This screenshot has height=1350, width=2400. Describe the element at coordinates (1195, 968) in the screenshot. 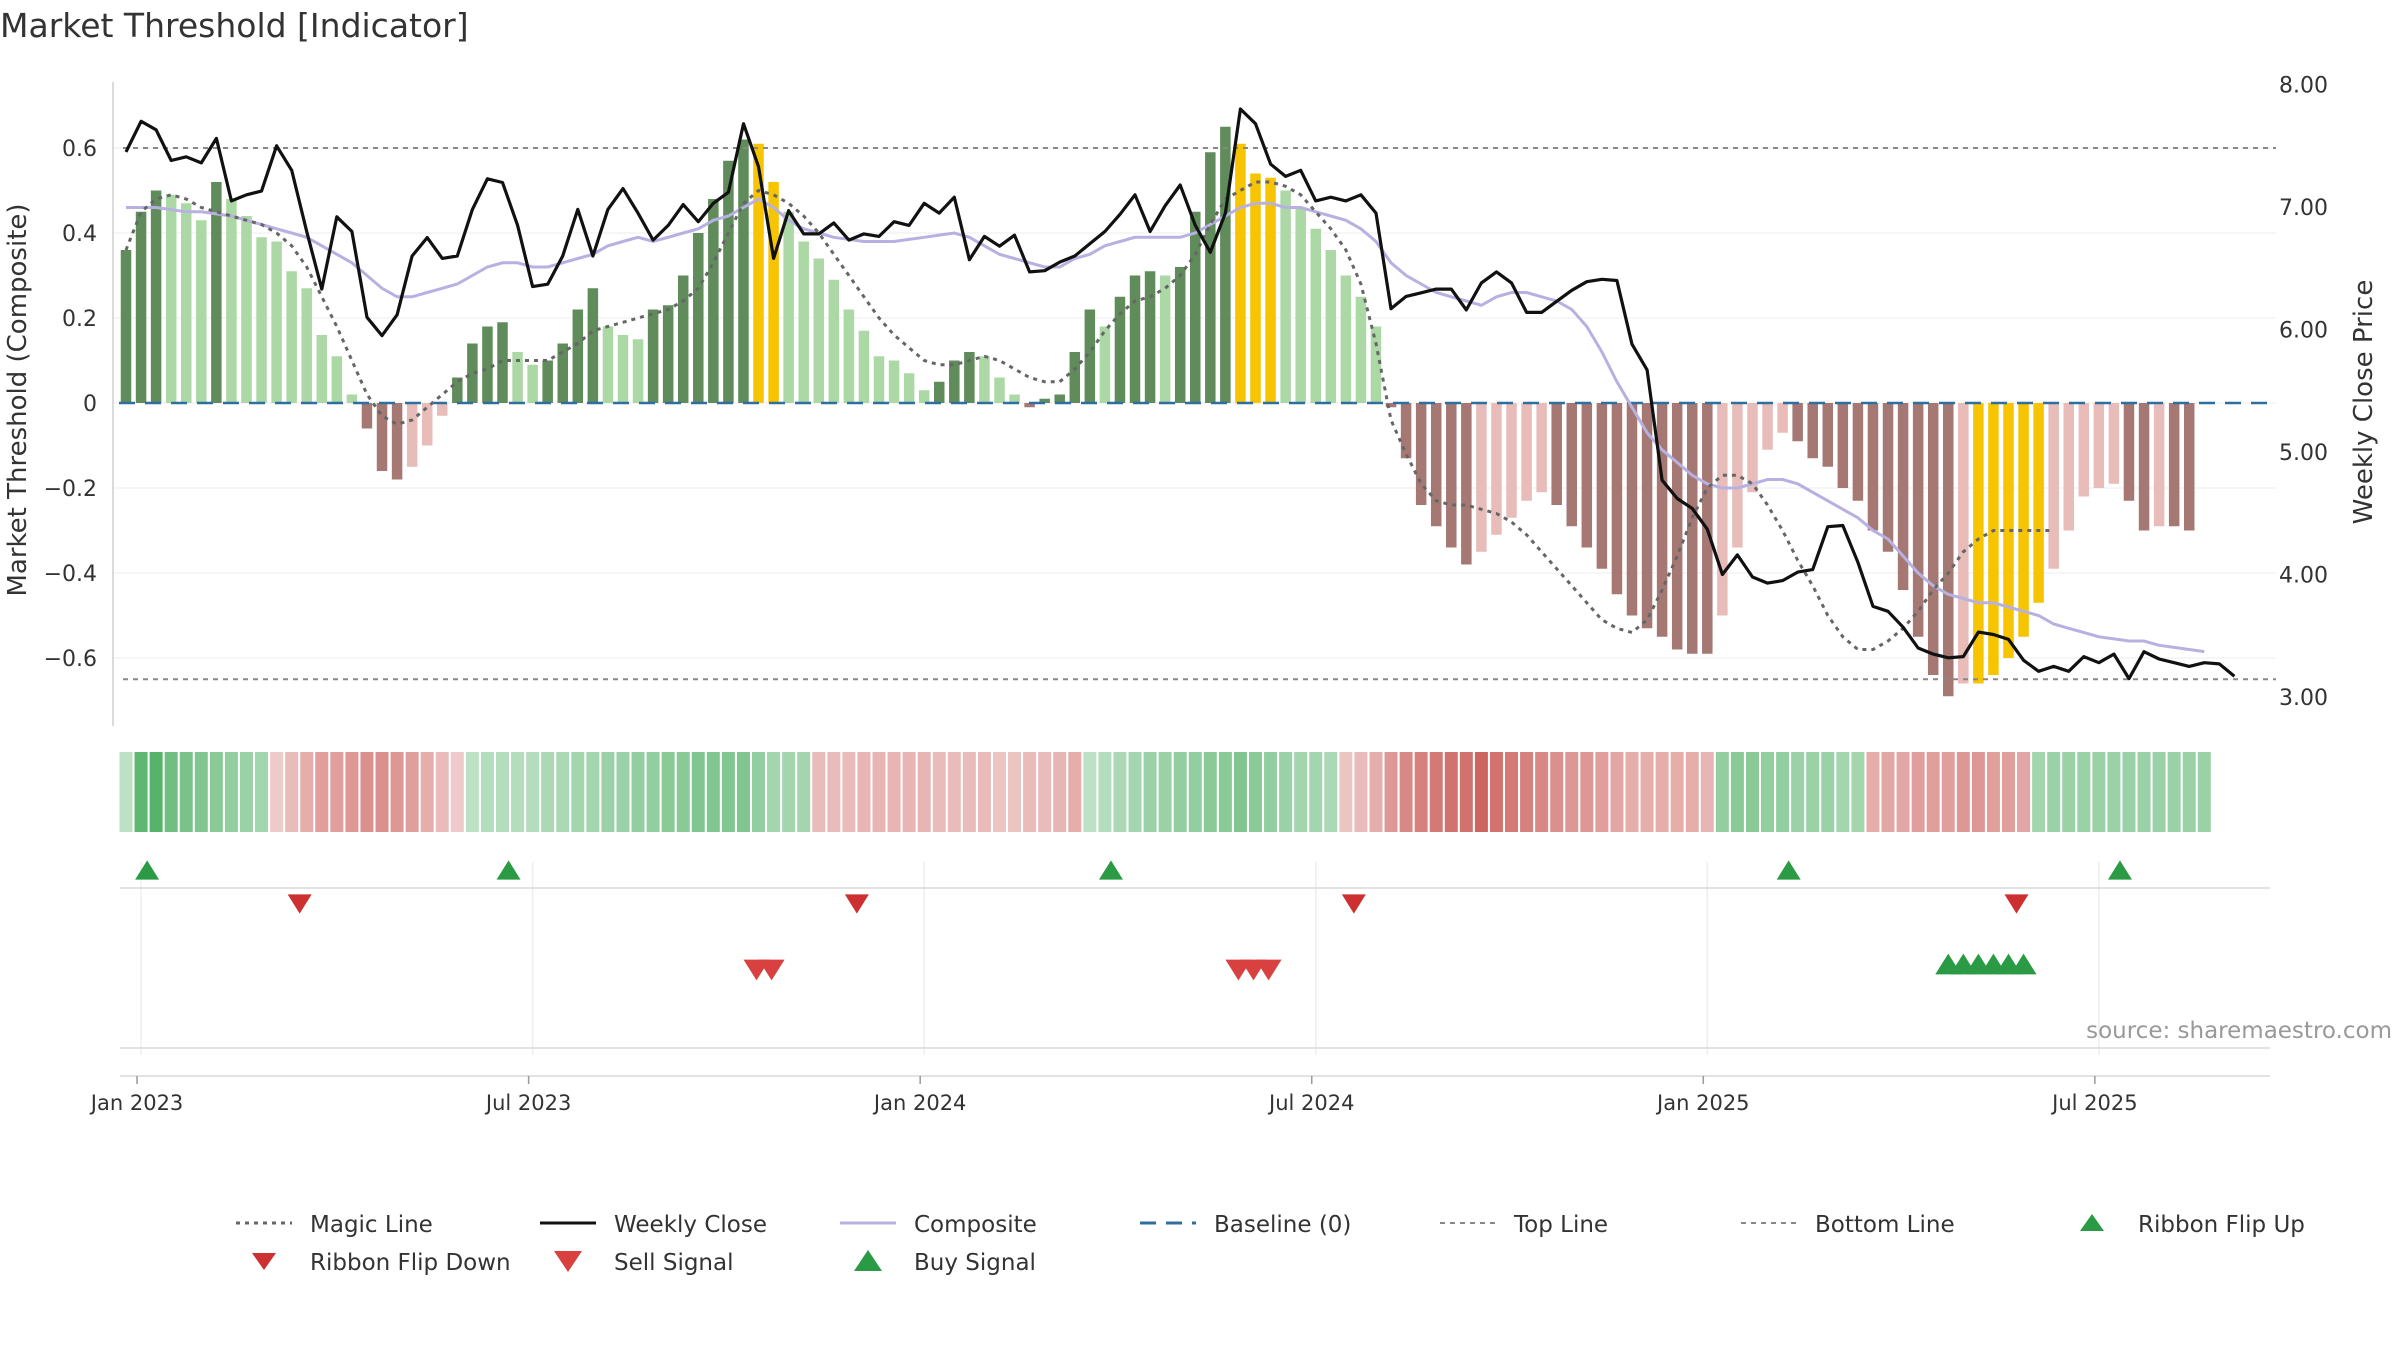

I see `signal-panel` at that location.